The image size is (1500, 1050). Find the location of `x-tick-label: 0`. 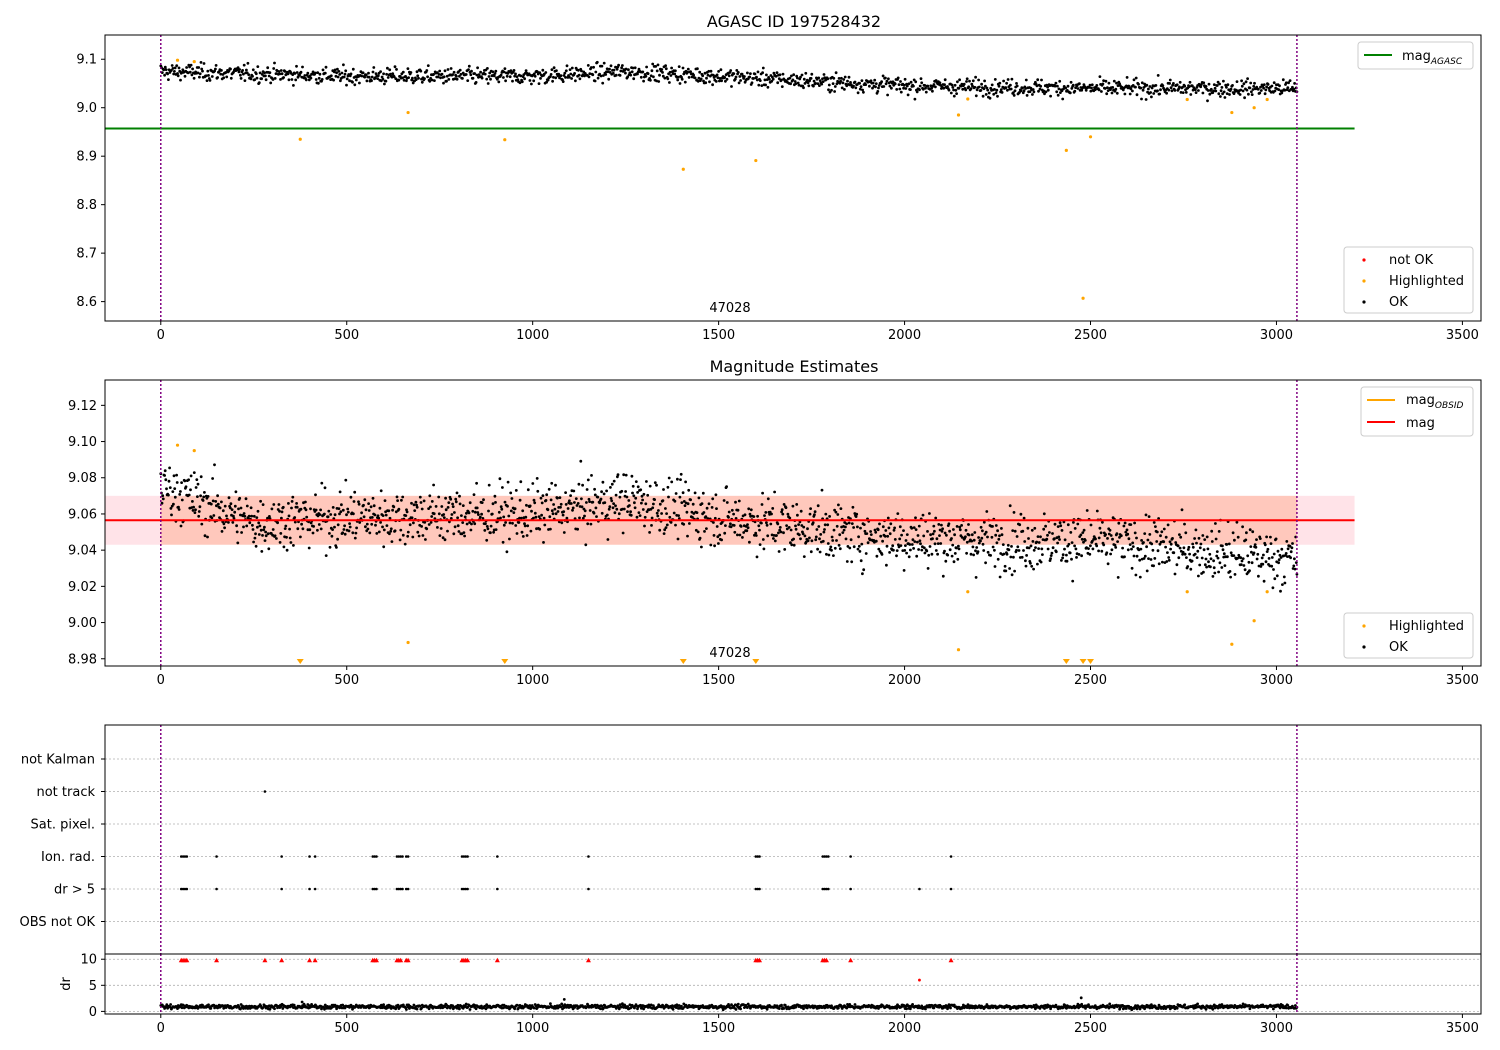

x-tick-label: 0 is located at coordinates (161, 335).